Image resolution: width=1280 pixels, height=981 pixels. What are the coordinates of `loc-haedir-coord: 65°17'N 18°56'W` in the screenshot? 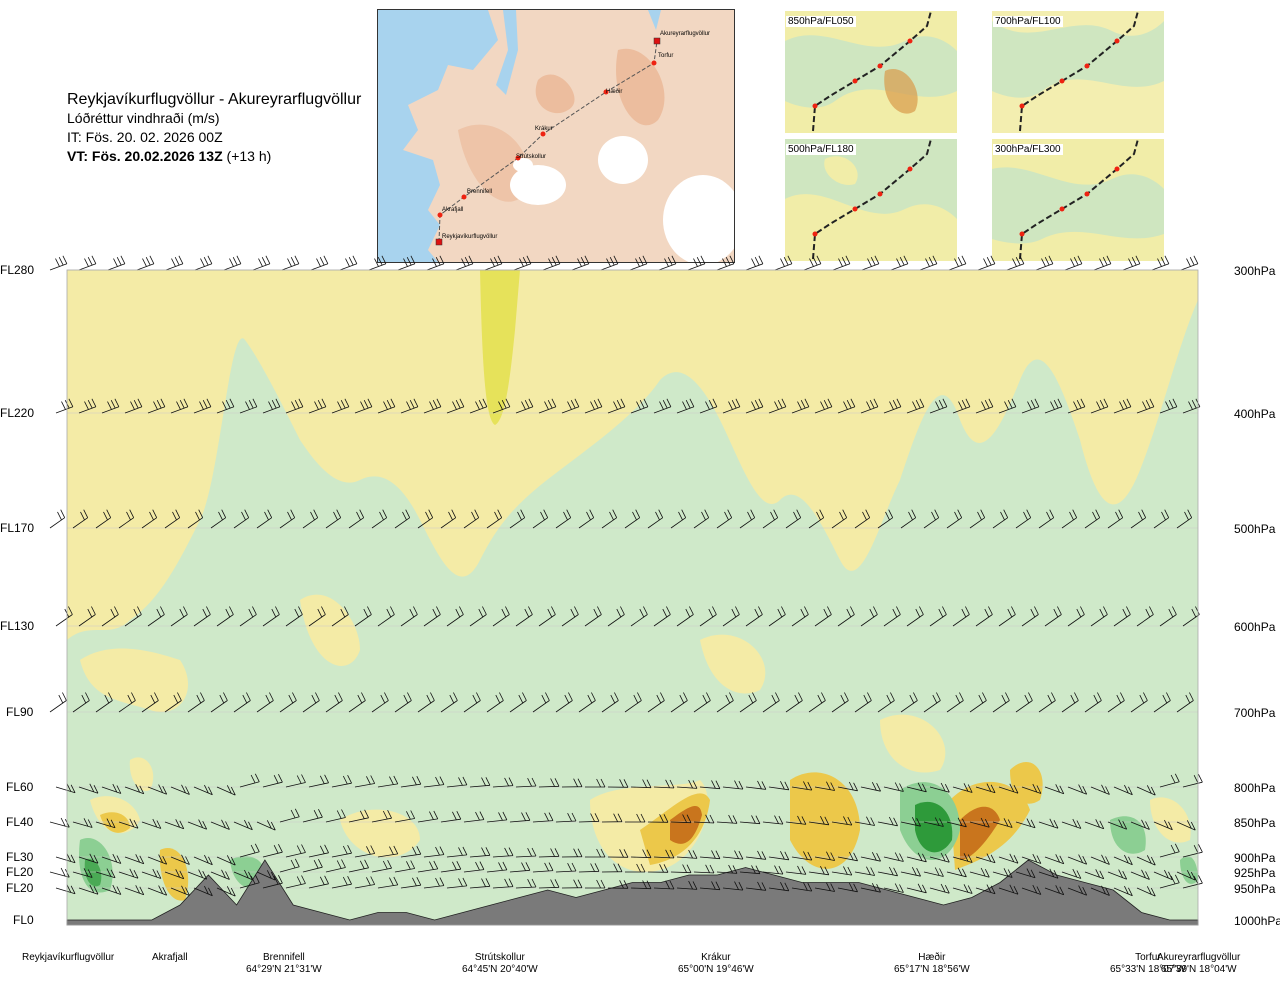 It's located at (932, 969).